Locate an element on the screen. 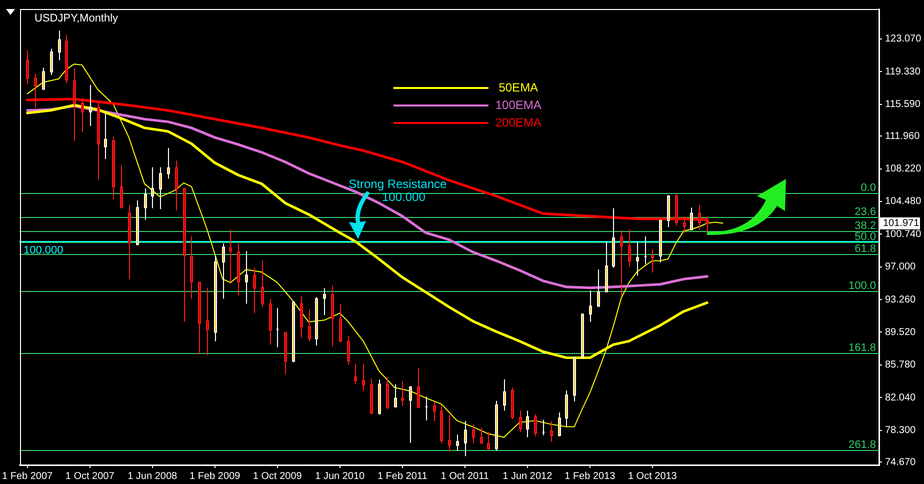  annotation: 50.0 is located at coordinates (865, 237).